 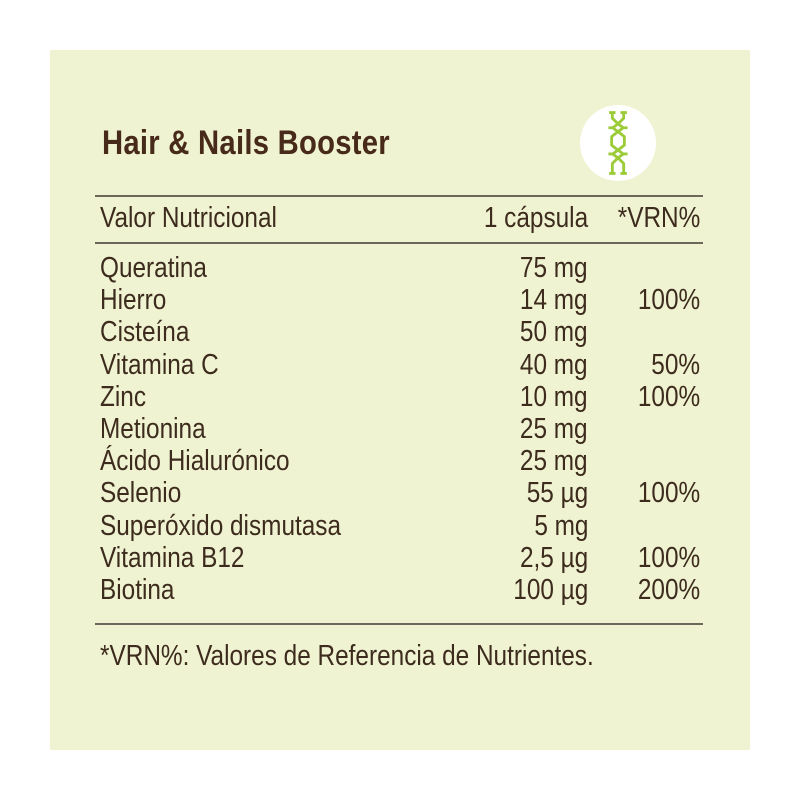 What do you see at coordinates (246, 143) in the screenshot?
I see `product-title: Hair & Nails Booster` at bounding box center [246, 143].